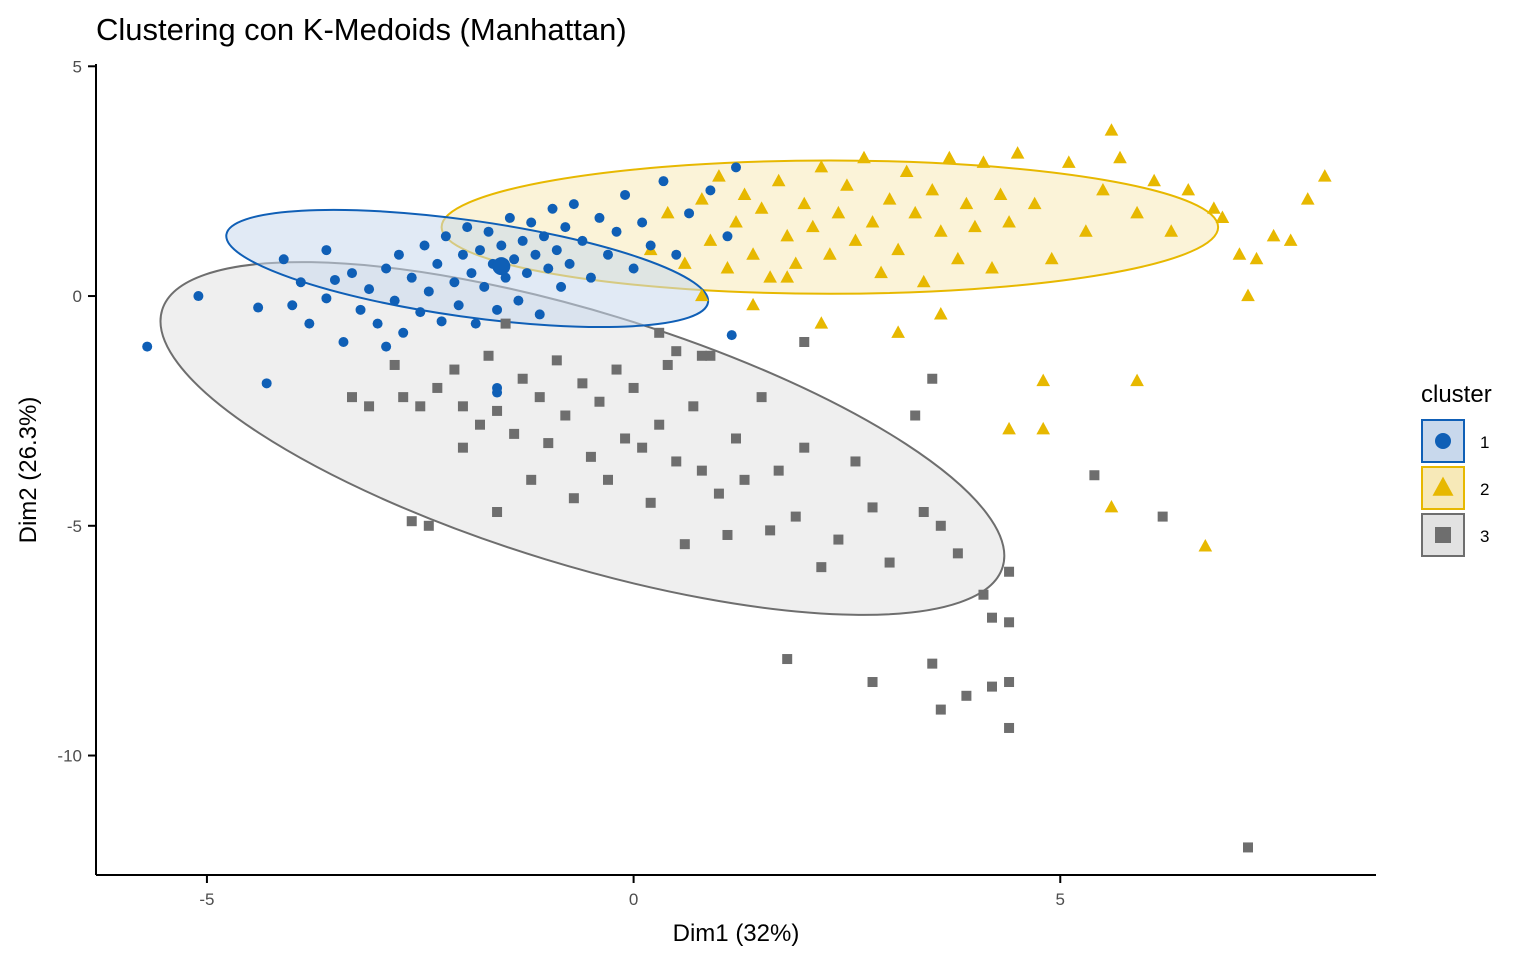  Describe the element at coordinates (77, 296) in the screenshot. I see `y-tick-label: 0` at that location.